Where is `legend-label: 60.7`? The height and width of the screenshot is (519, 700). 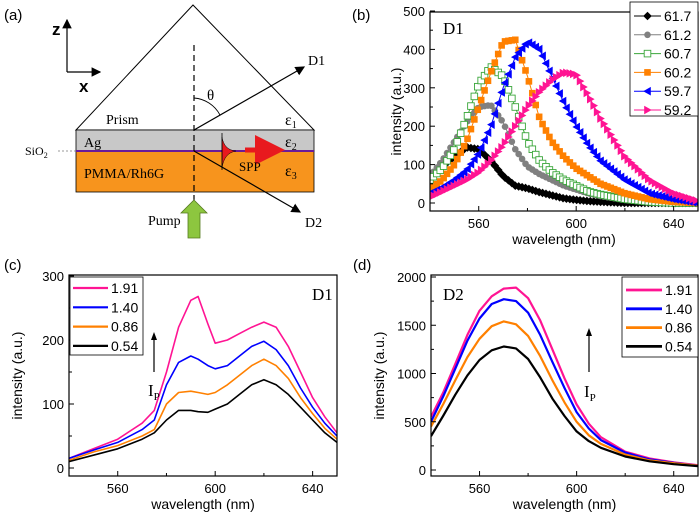
legend-label: 60.7 is located at coordinates (677, 54).